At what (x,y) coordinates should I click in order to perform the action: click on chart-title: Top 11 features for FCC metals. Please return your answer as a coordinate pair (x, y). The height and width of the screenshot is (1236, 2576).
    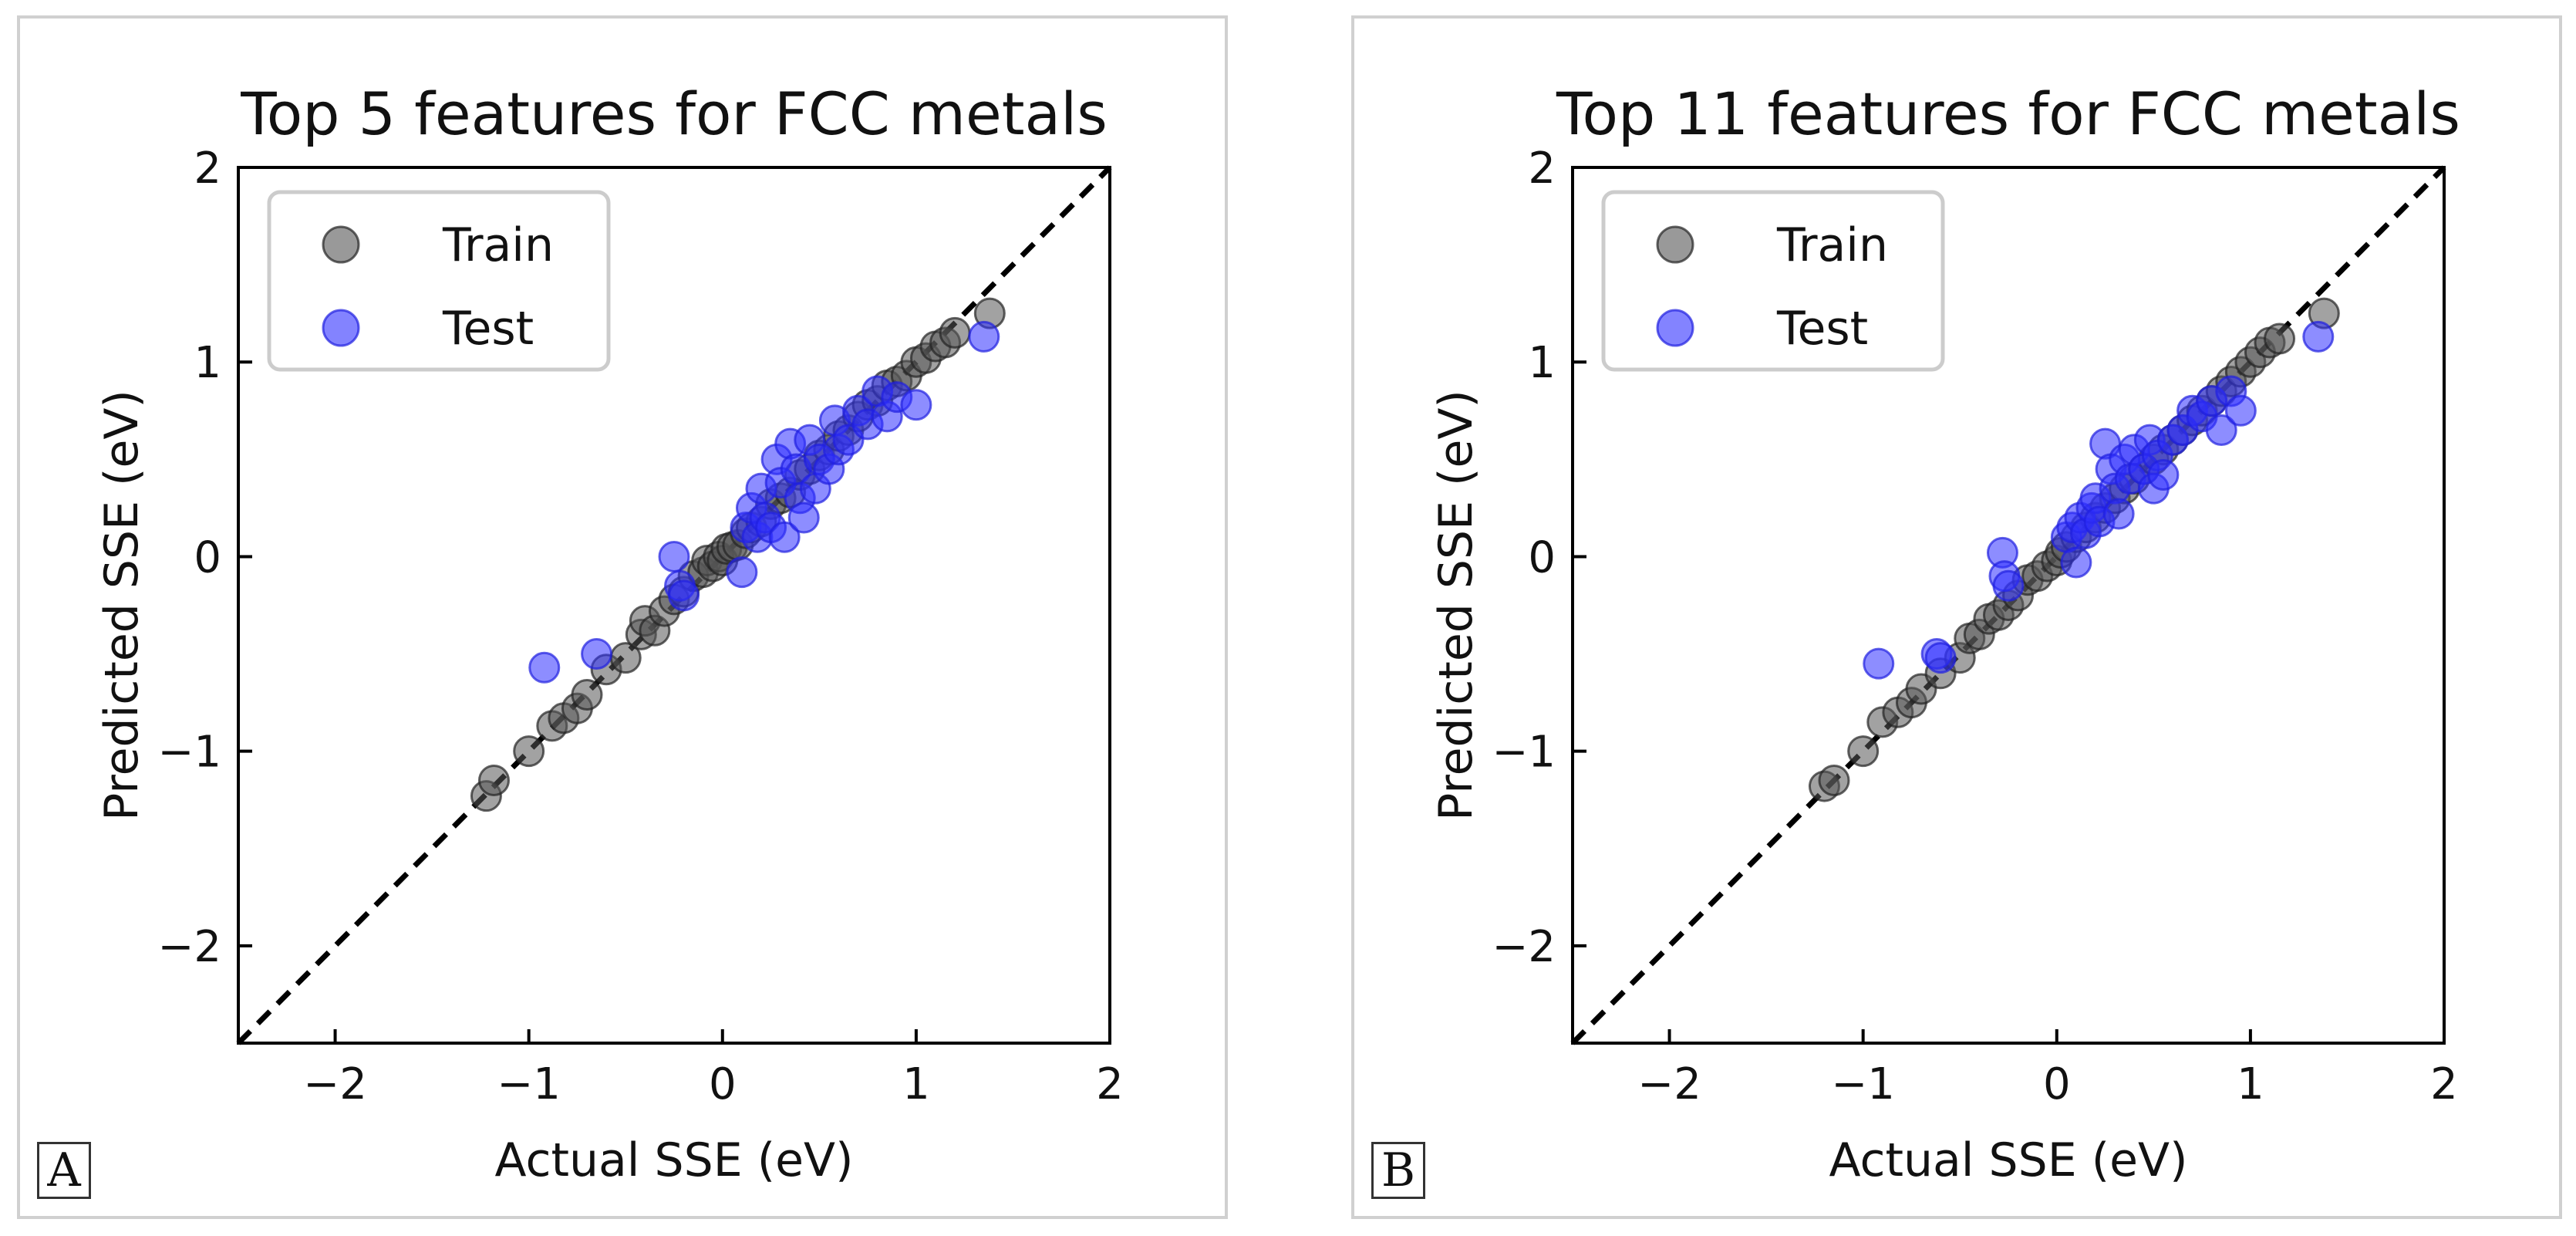
    Looking at the image, I should click on (2008, 113).